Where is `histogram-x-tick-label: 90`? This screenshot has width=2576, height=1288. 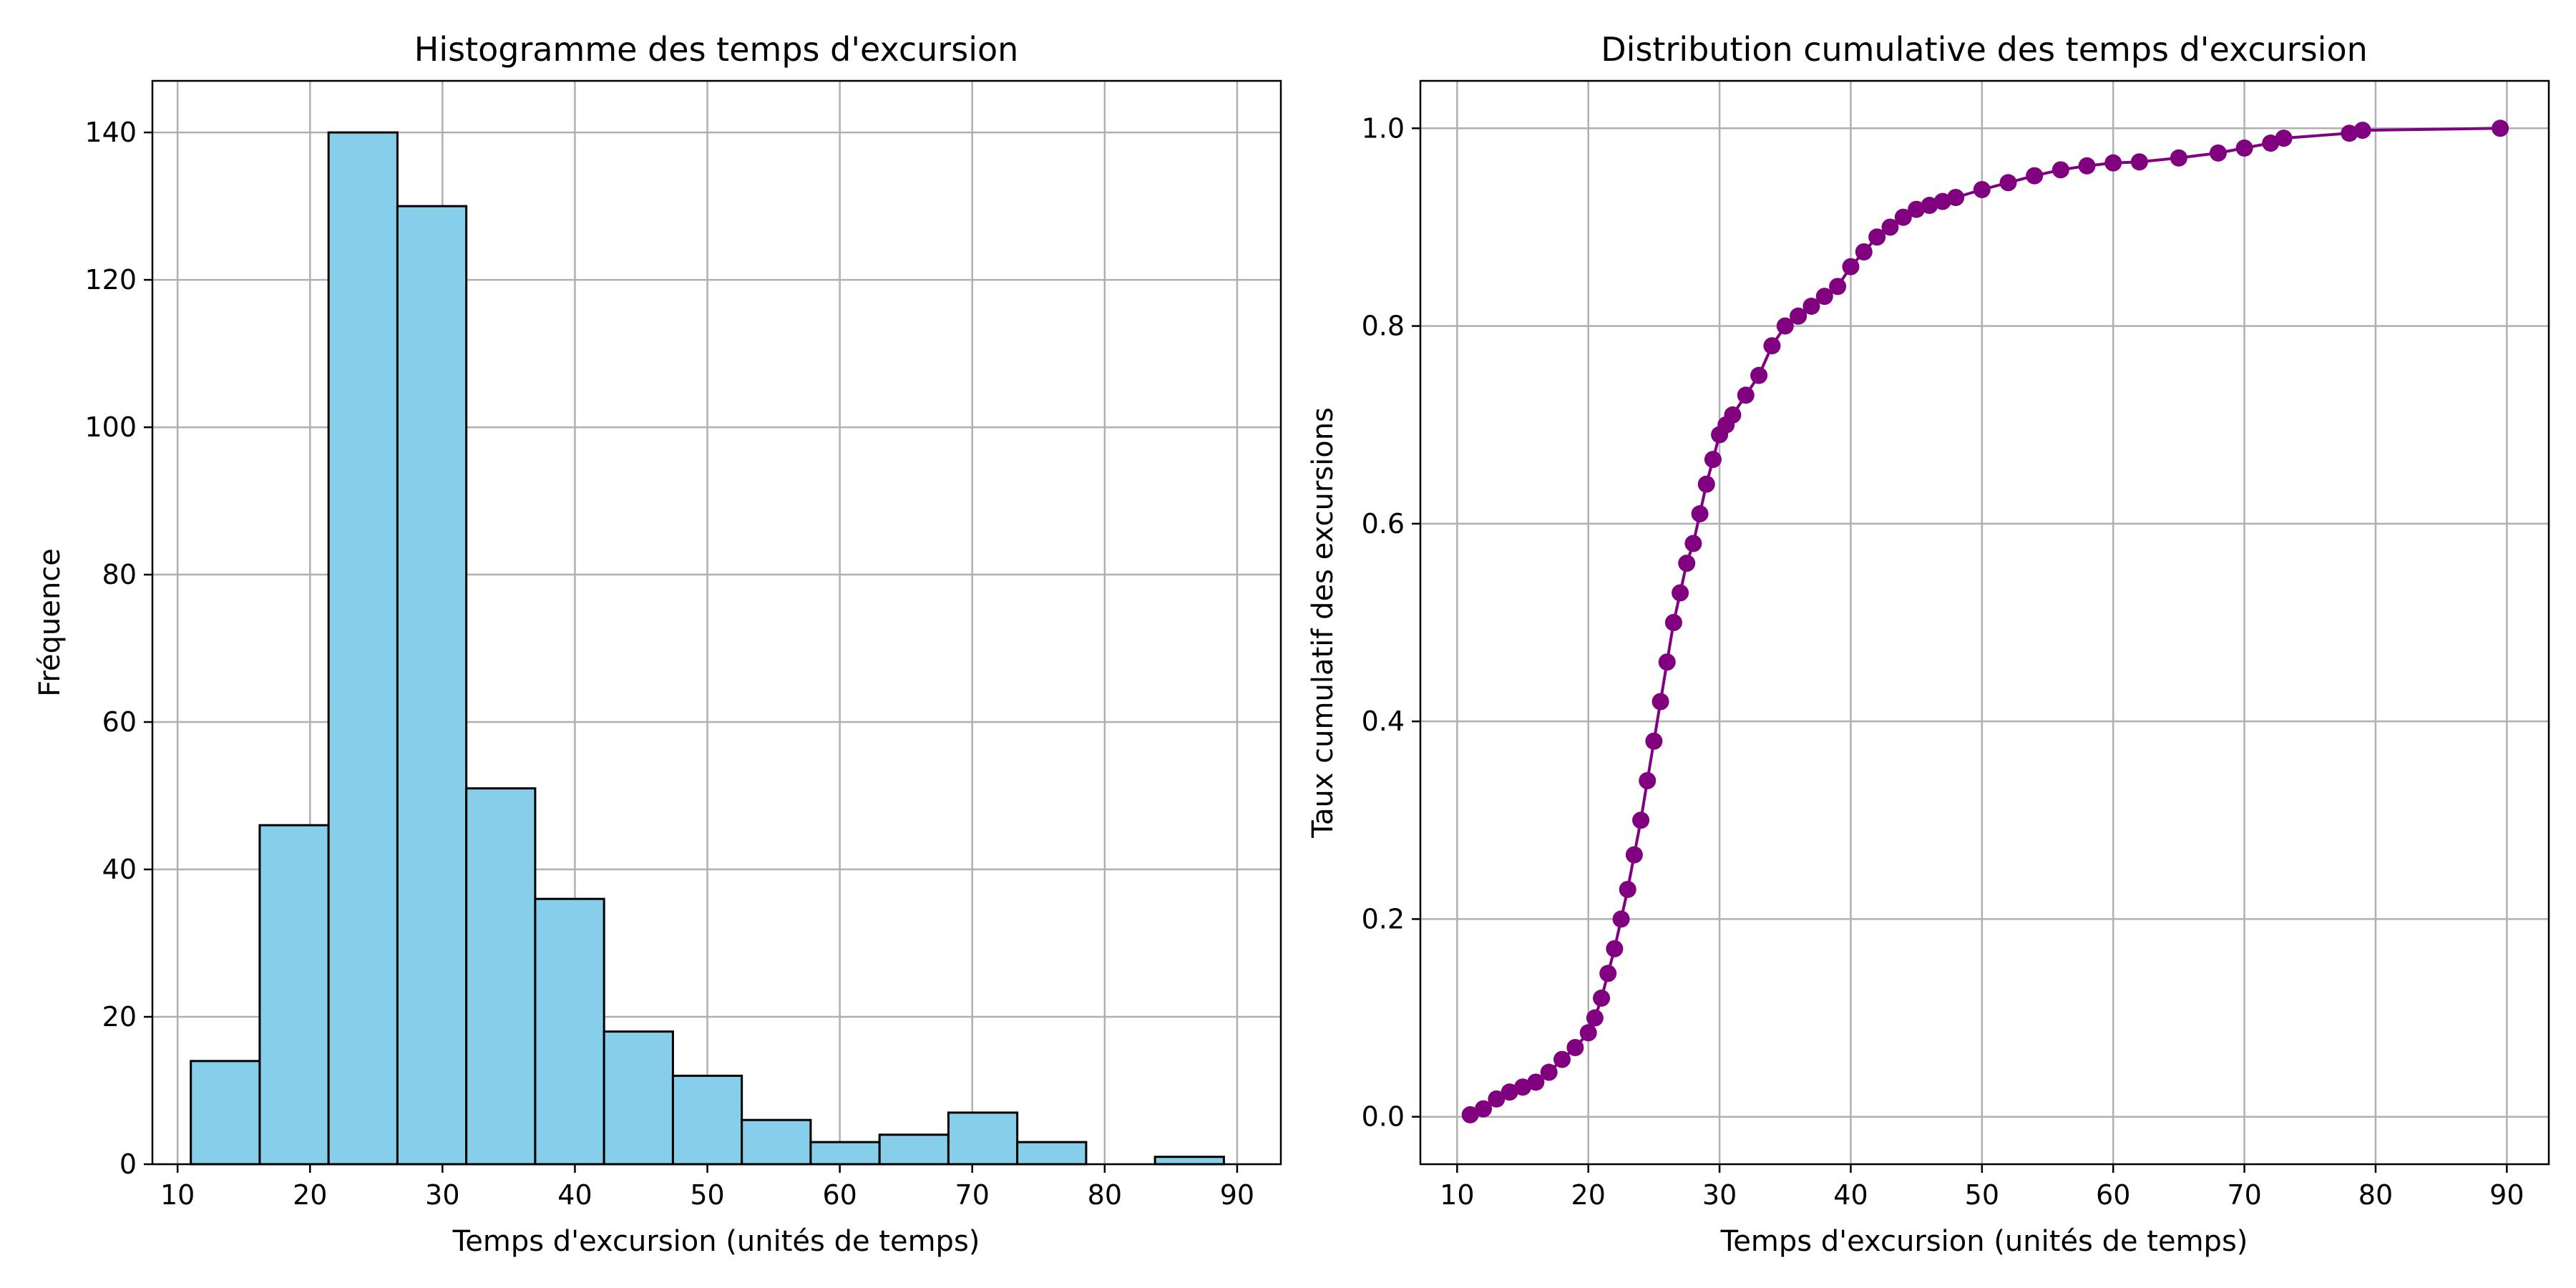 histogram-x-tick-label: 90 is located at coordinates (1237, 1195).